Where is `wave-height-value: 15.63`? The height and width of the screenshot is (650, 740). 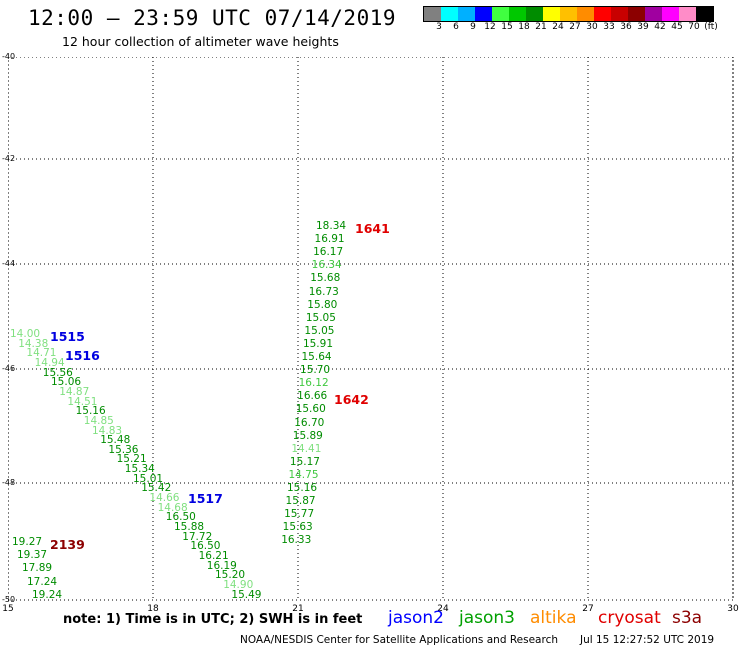 wave-height-value: 15.63 is located at coordinates (297, 527).